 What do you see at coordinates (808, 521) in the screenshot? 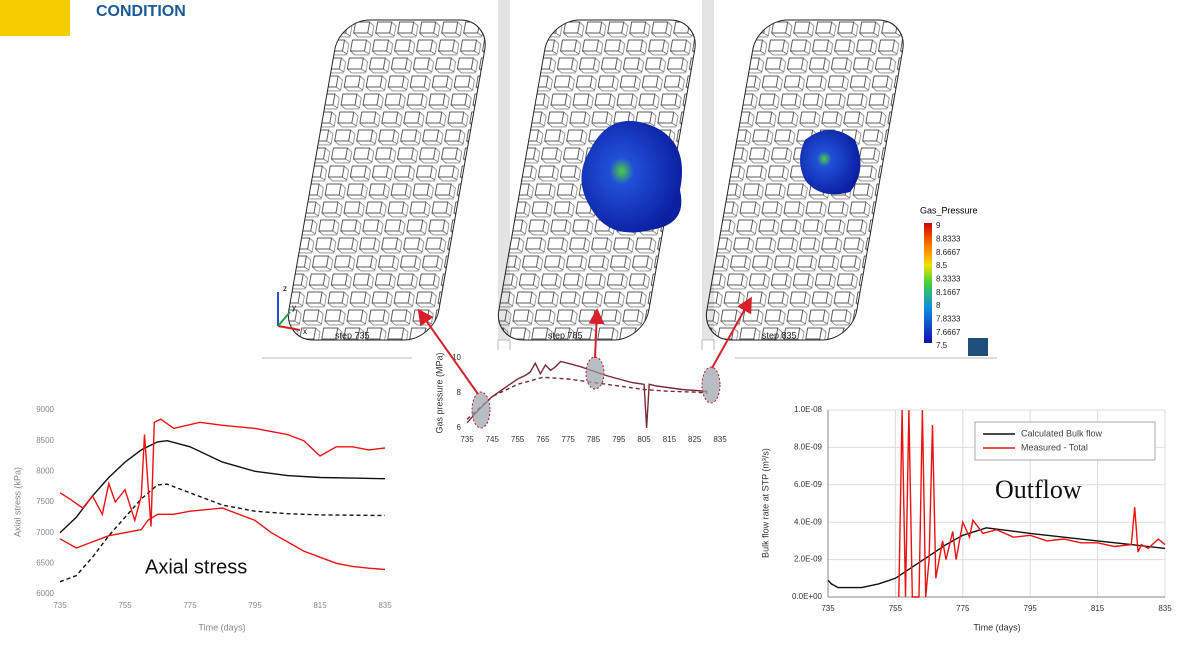
I see `y-tick-label: 4.0E-09` at bounding box center [808, 521].